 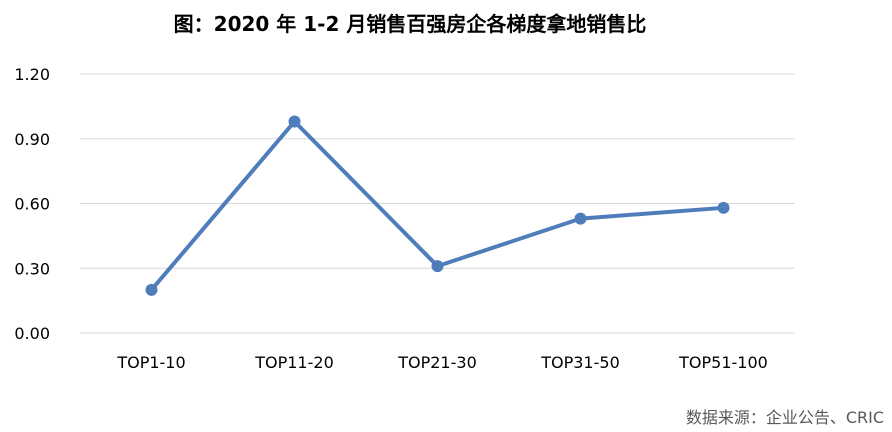 I want to click on data-source-note: 数据来源：企业公告、CRIC, so click(x=784, y=417).